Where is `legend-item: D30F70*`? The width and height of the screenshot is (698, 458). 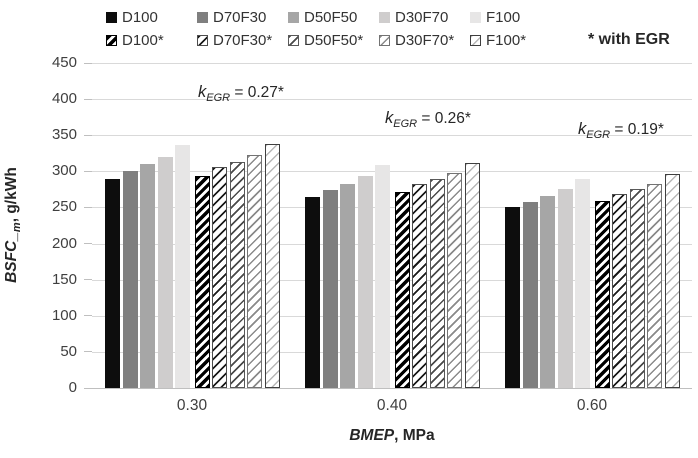 legend-item: D30F70* is located at coordinates (424, 40).